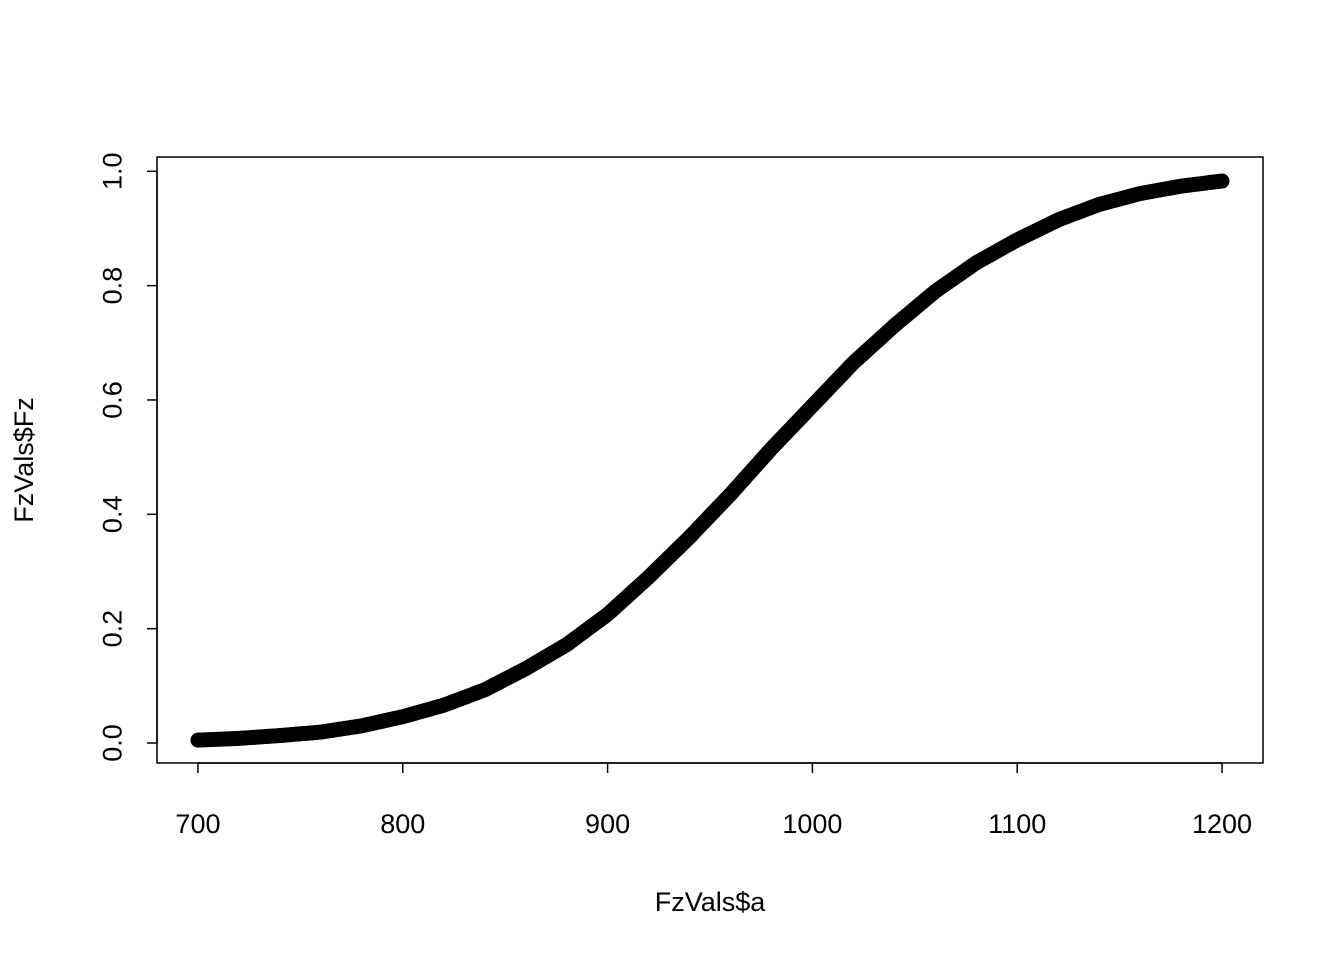 The image size is (1344, 960). Describe the element at coordinates (112, 286) in the screenshot. I see `y-tick-label: 0.8` at that location.